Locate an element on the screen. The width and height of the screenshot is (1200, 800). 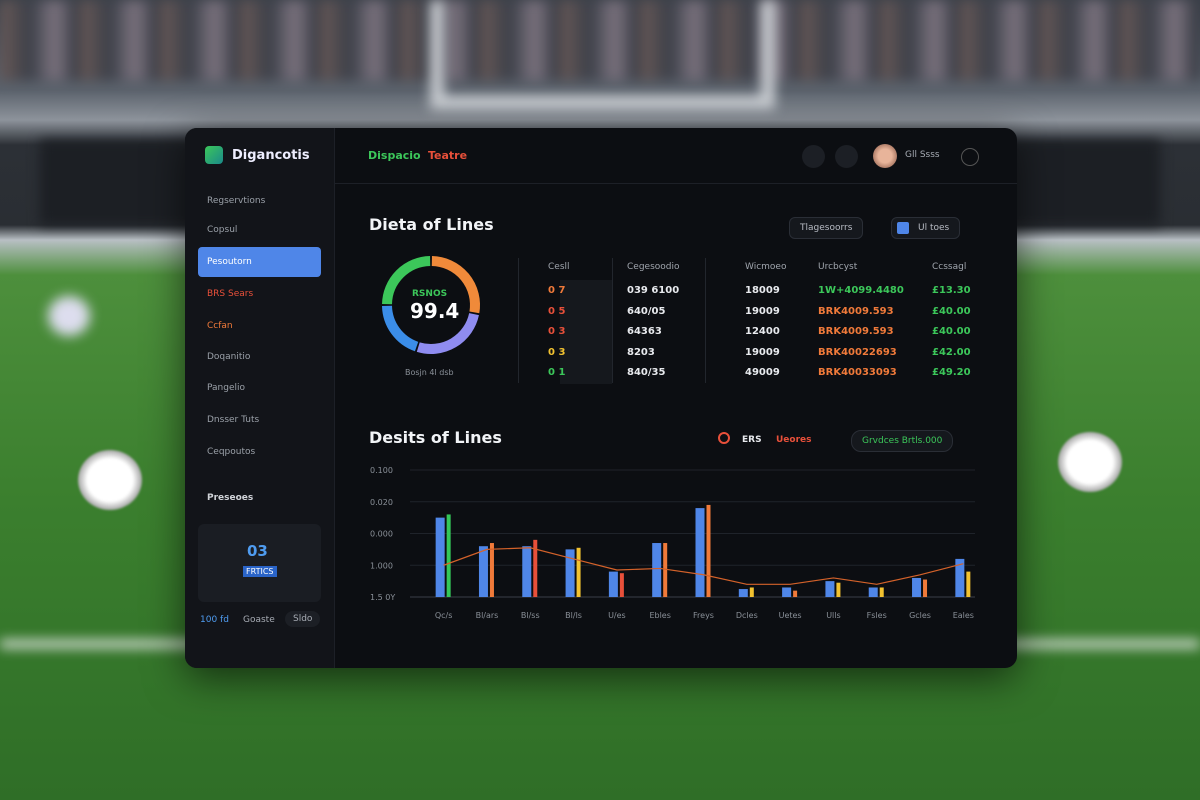
button-icon is located at coordinates (903, 228).